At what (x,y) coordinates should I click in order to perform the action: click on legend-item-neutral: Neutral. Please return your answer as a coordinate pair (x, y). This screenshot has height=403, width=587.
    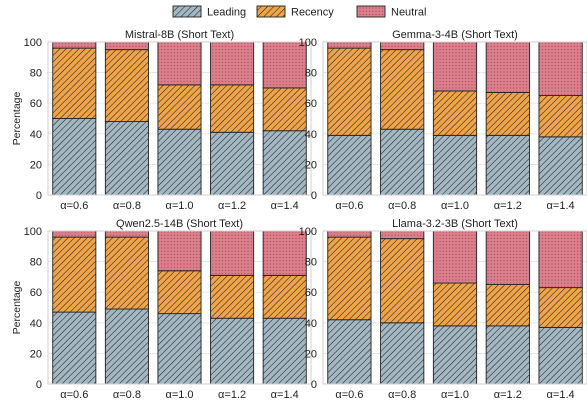
    Looking at the image, I should click on (391, 12).